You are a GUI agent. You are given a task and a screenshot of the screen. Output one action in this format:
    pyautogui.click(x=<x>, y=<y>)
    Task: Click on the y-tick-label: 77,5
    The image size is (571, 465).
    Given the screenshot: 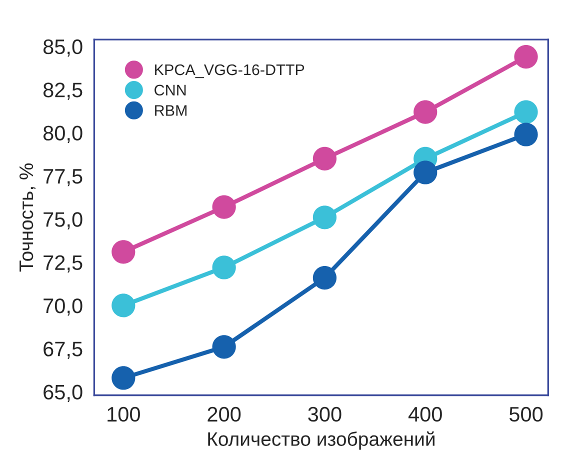 What is the action you would take?
    pyautogui.click(x=63, y=177)
    